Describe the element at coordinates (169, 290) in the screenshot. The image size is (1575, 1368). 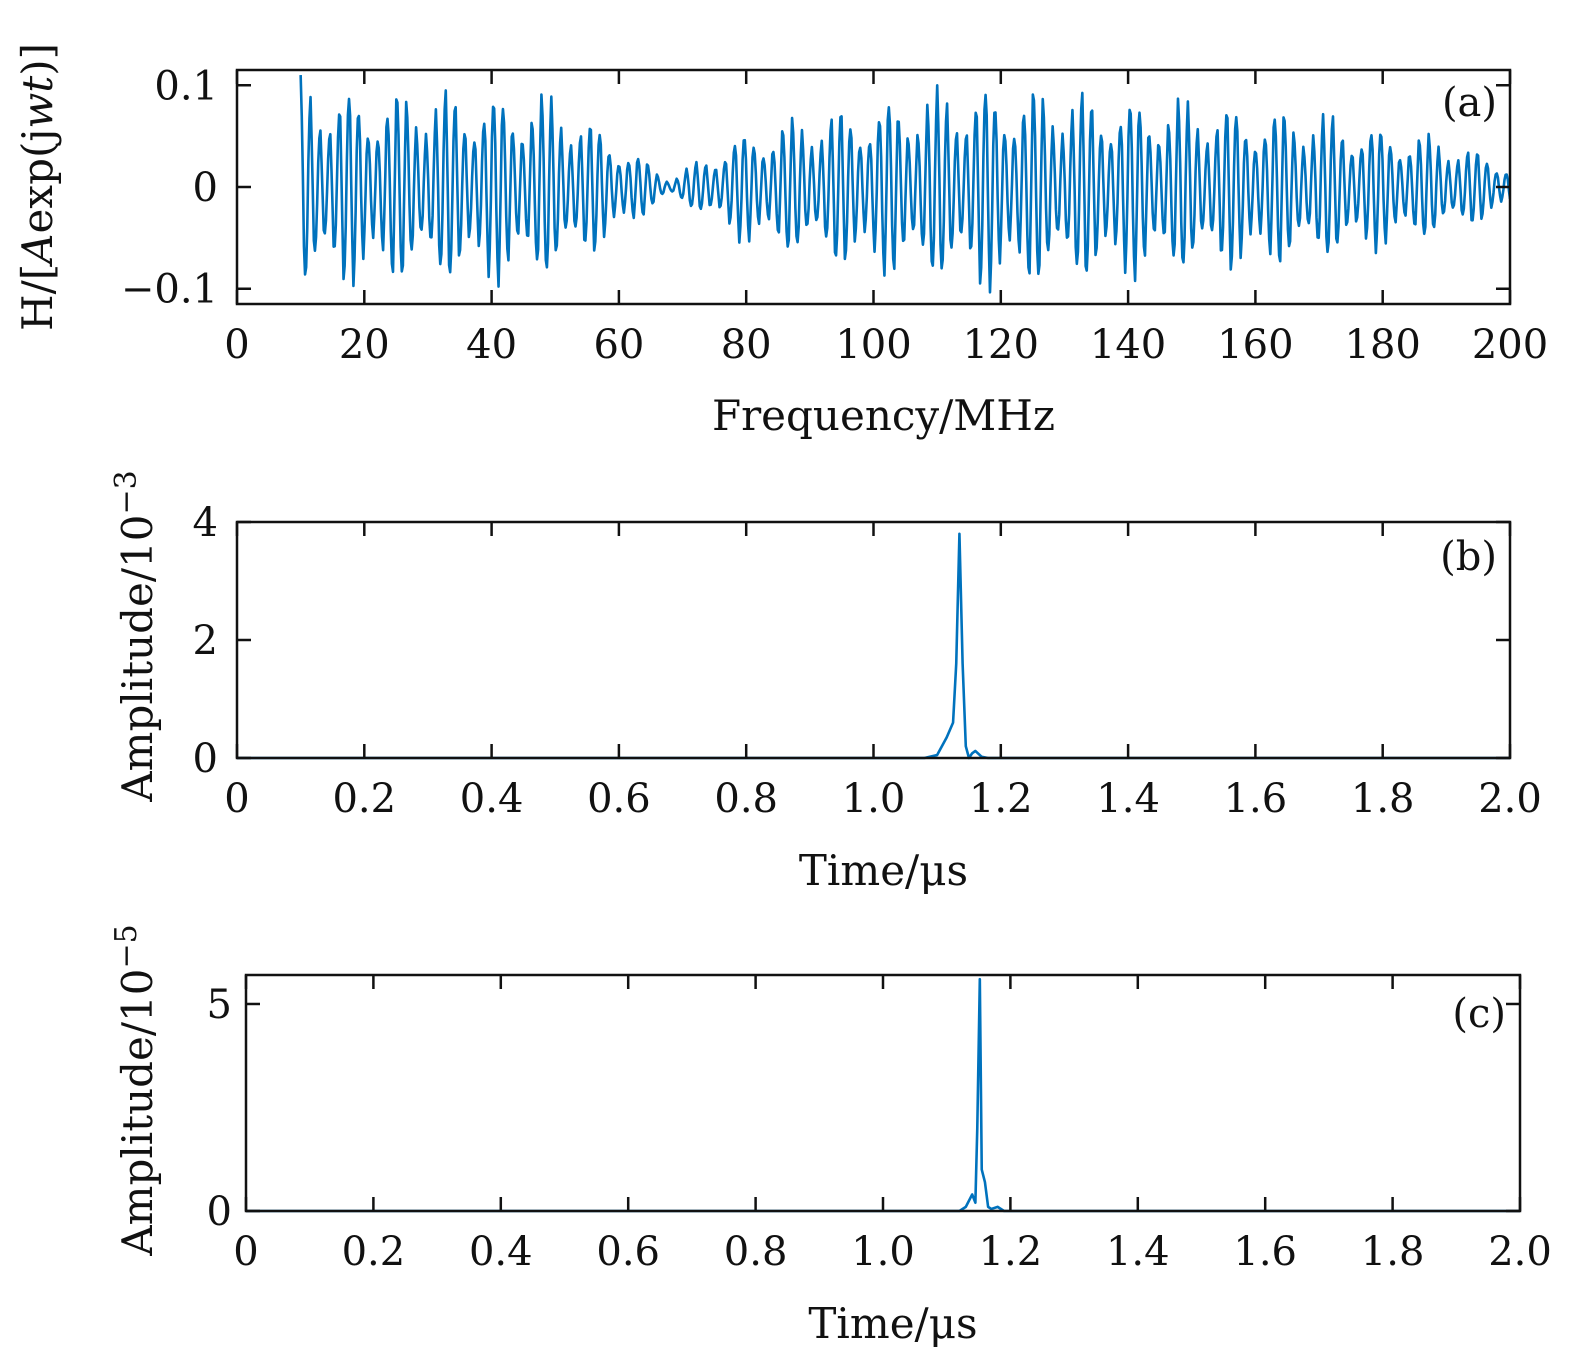
I see `y-tick-label: −0.1` at that location.